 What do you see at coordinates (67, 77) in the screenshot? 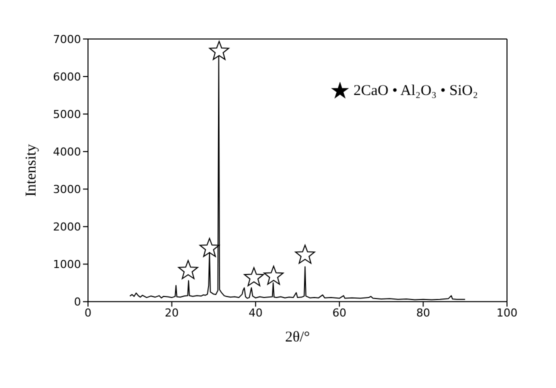
I see `y-tick-label: 6000` at bounding box center [67, 77].